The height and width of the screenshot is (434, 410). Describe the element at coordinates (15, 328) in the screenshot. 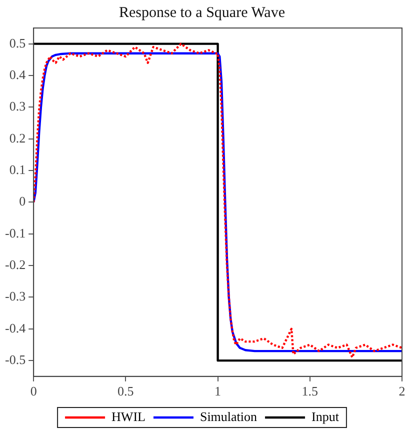

I see `y-tick-label: -0.4` at that location.